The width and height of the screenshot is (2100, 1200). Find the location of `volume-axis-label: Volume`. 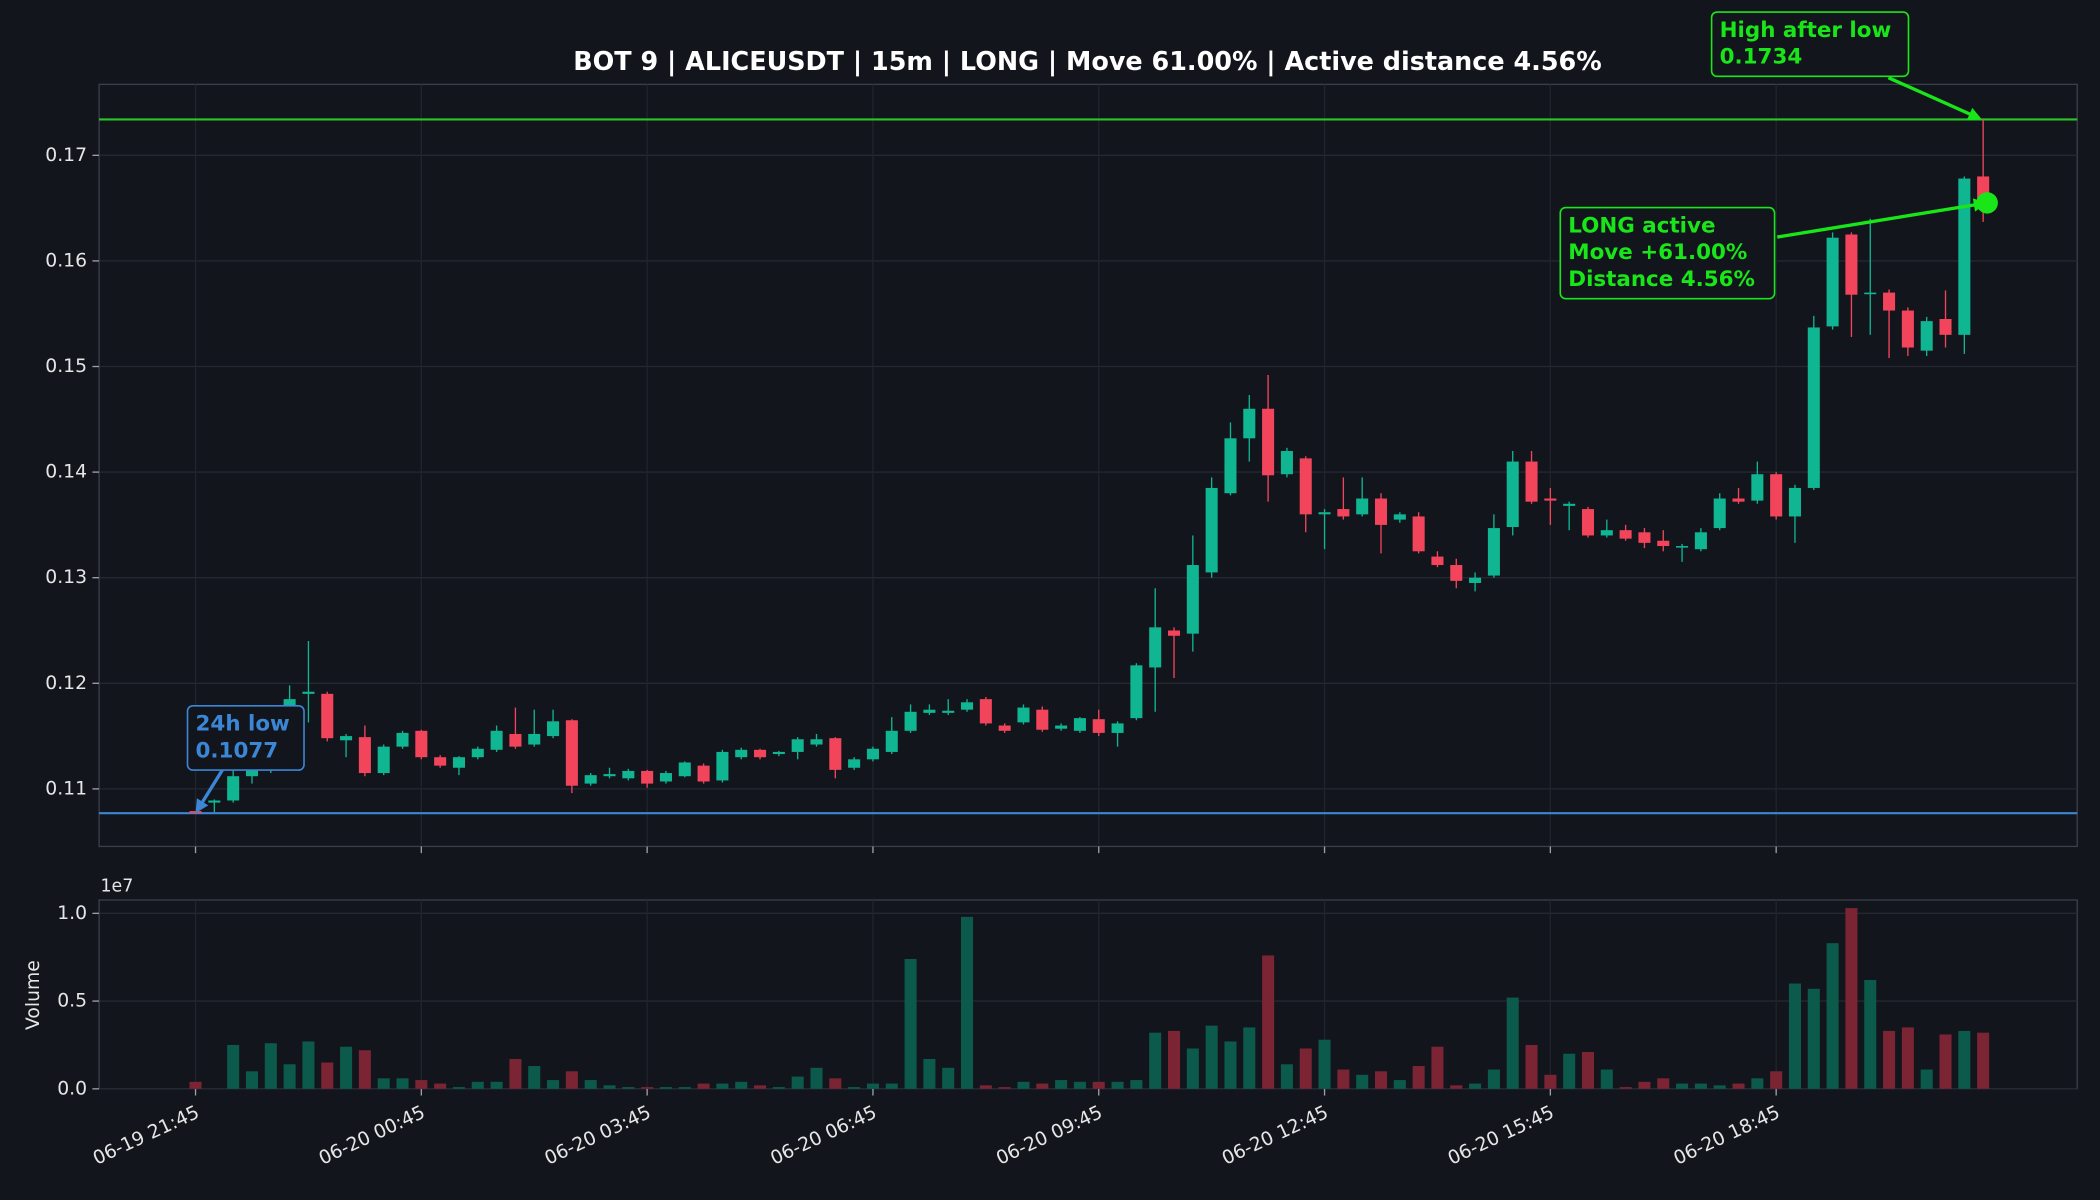

volume-axis-label: Volume is located at coordinates (33, 995).